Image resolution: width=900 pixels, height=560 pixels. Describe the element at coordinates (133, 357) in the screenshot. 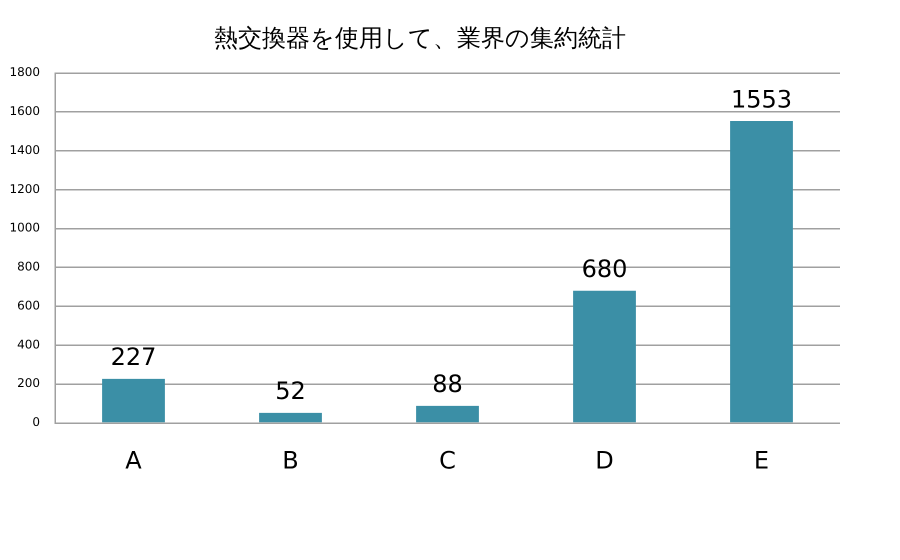

I see `data-label: 227` at that location.